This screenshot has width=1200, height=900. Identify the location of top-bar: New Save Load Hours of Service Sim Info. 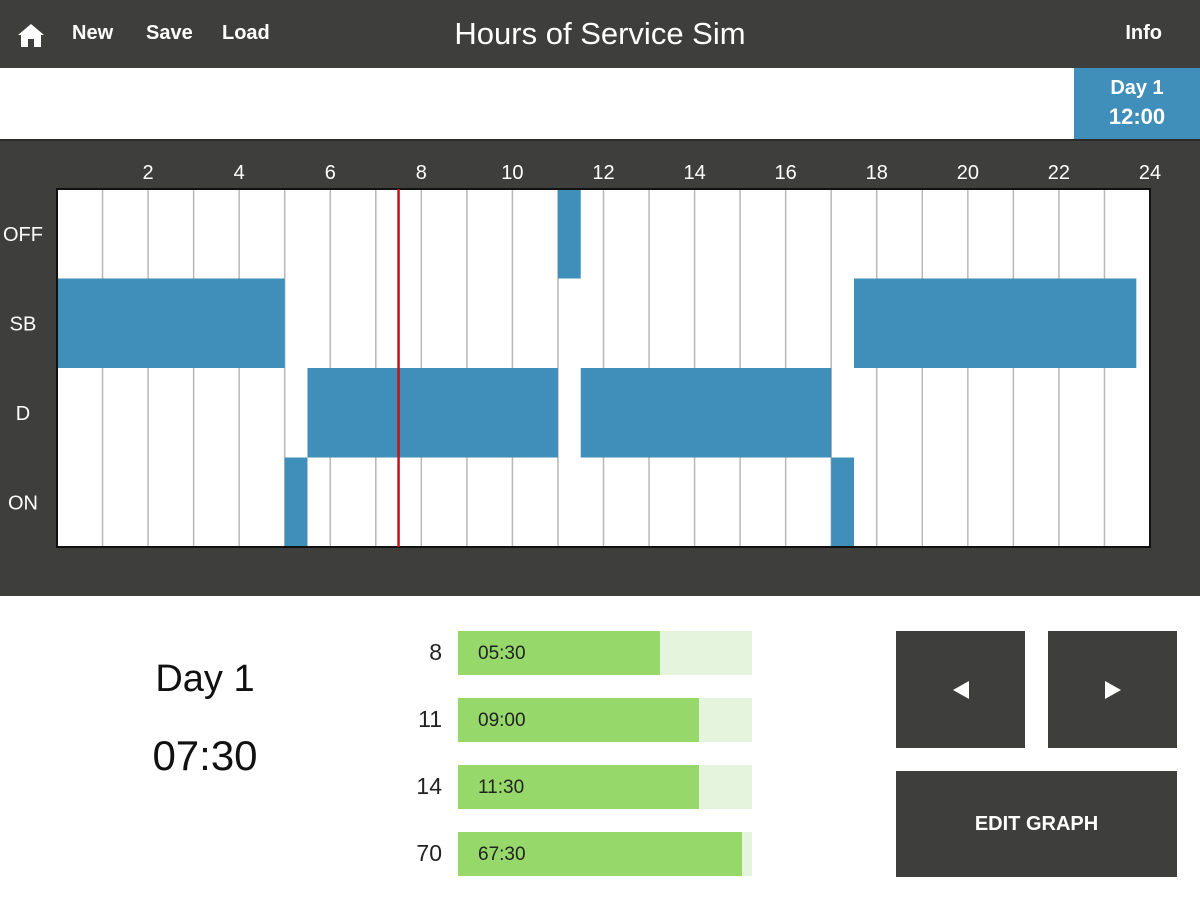
(600, 34).